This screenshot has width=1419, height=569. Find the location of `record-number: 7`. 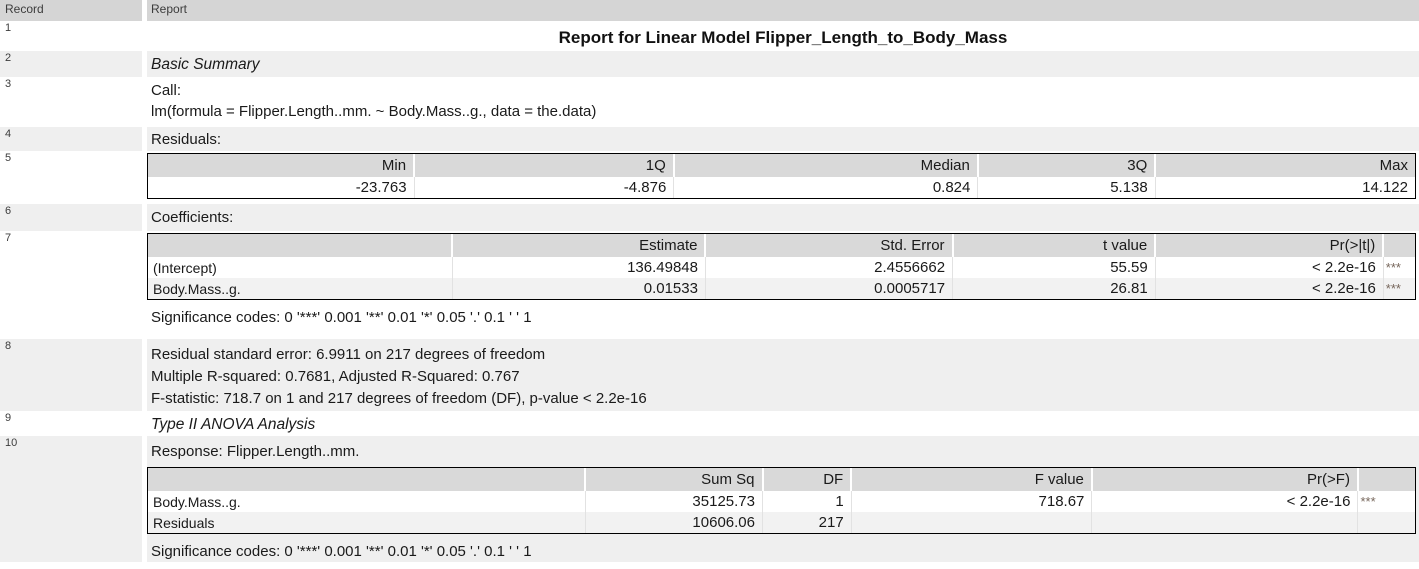

record-number: 7 is located at coordinates (71, 285).